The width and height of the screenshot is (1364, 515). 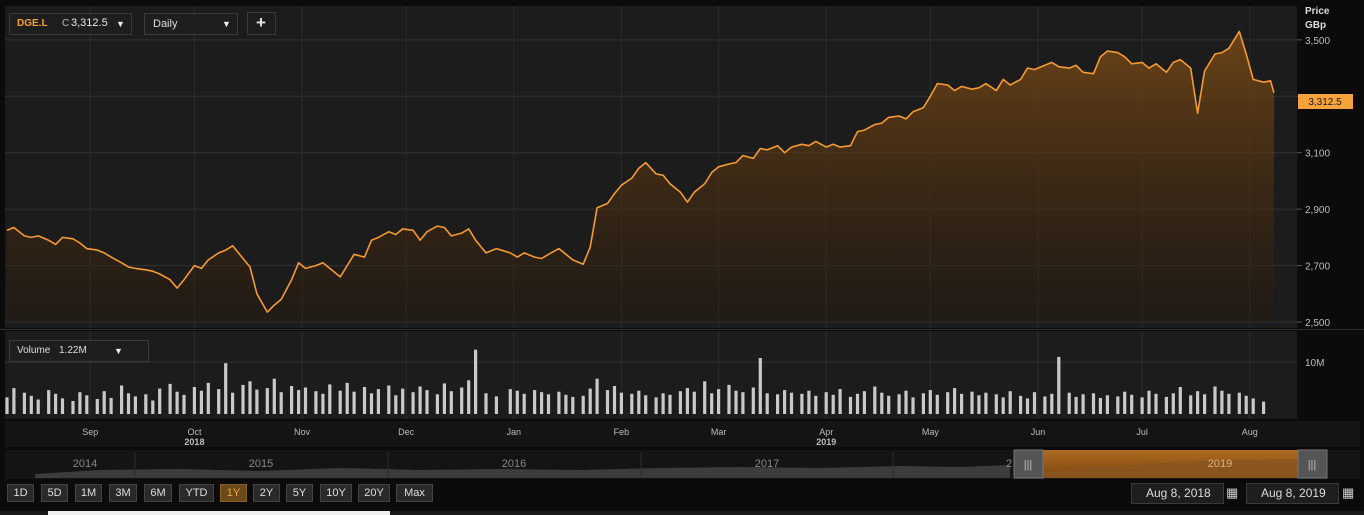 I want to click on range-button-2y: 2Y, so click(x=266, y=493).